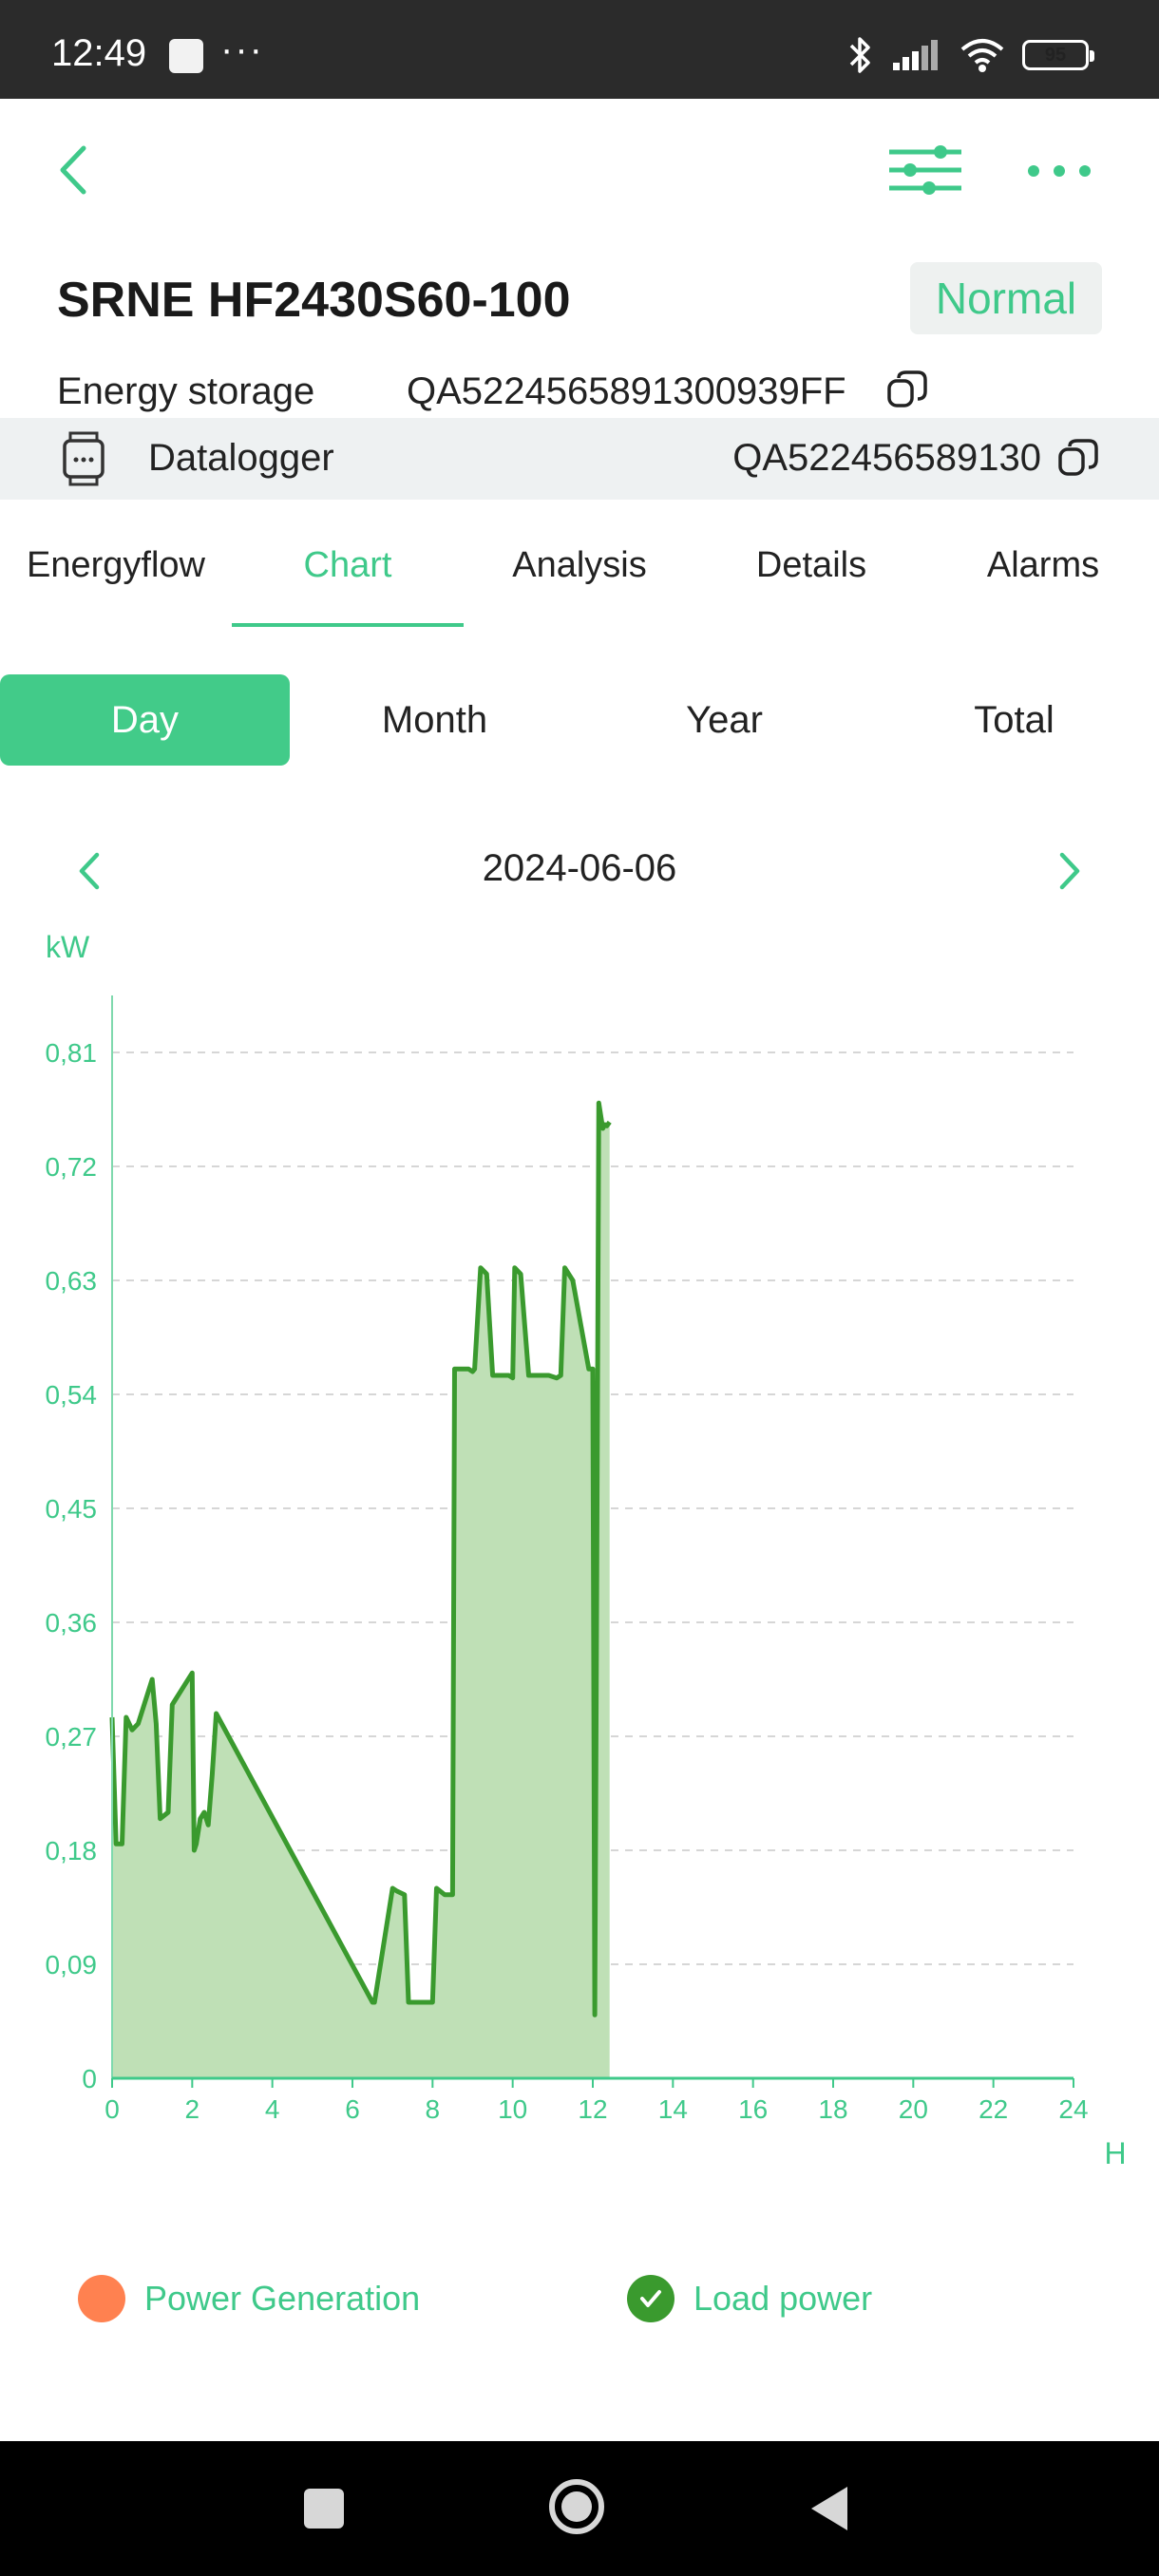  I want to click on top-bar, so click(579, 165).